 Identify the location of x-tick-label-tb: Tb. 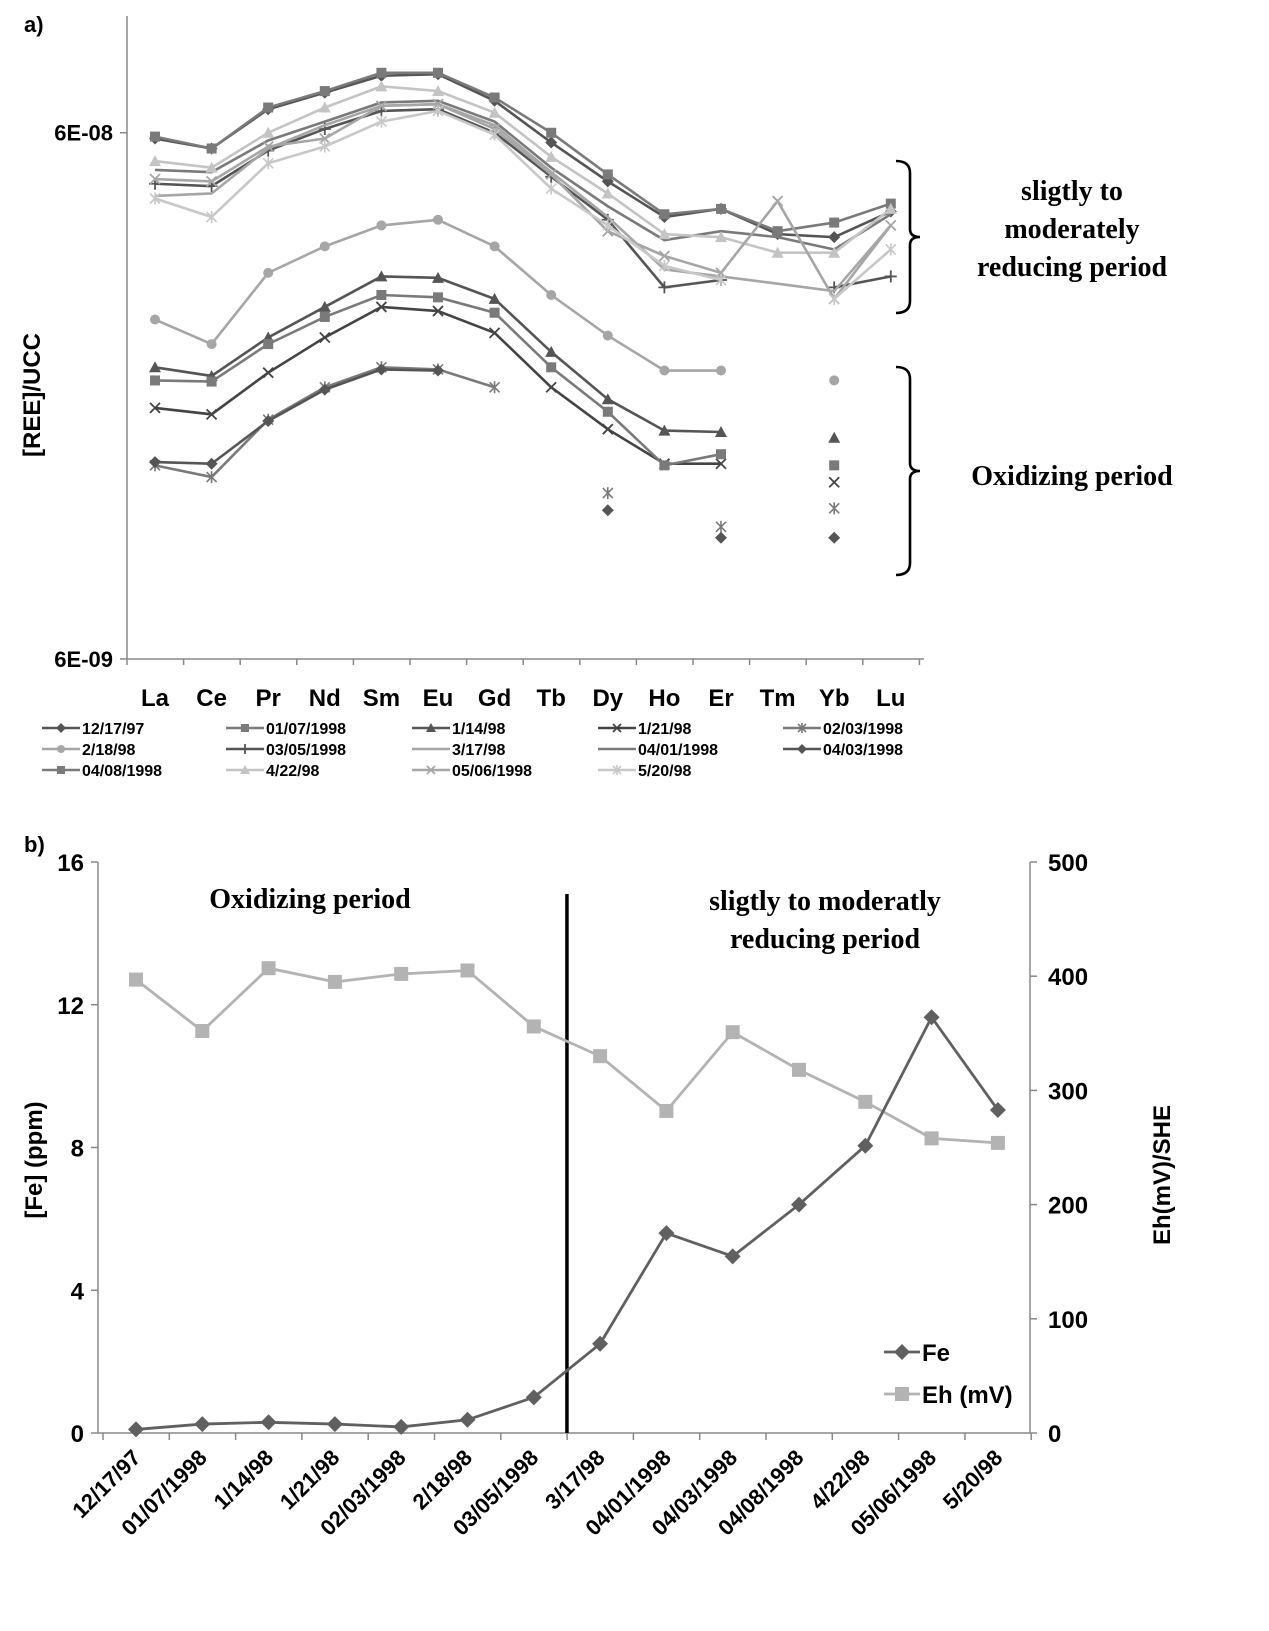
(551, 698).